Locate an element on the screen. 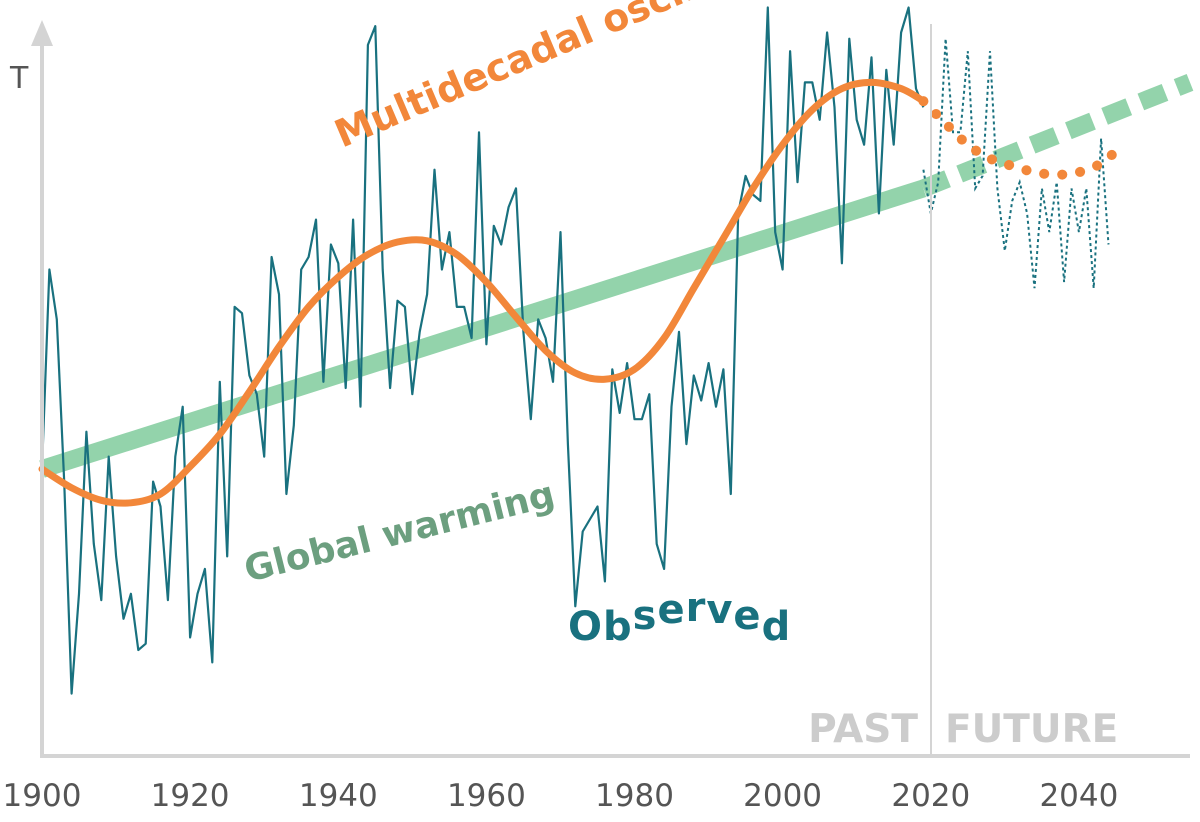 The image size is (1200, 822). x-tick-label: 2020 is located at coordinates (930, 796).